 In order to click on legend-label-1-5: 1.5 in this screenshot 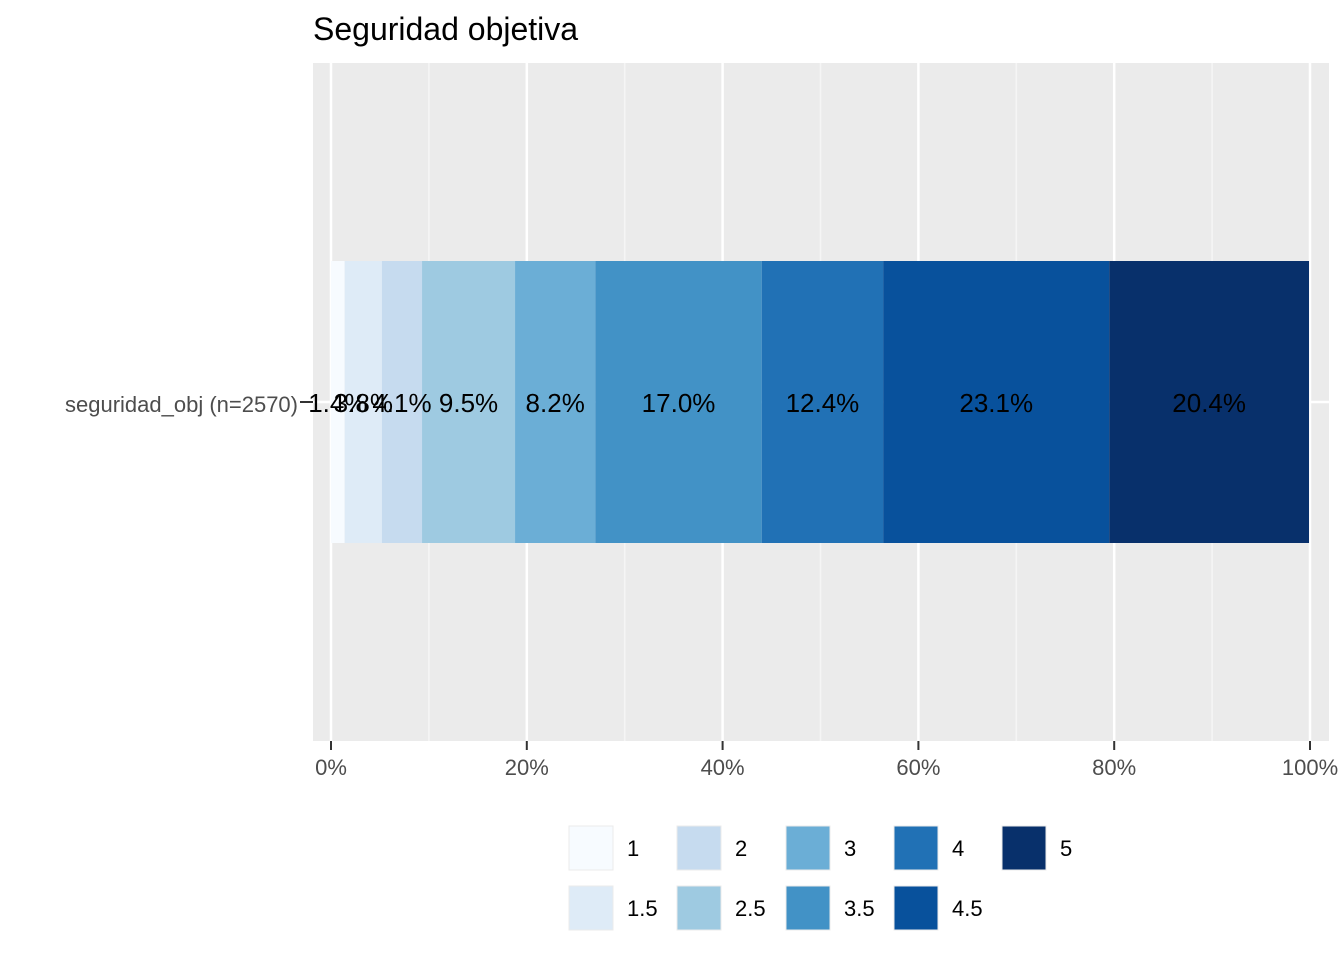, I will do `click(642, 908)`.